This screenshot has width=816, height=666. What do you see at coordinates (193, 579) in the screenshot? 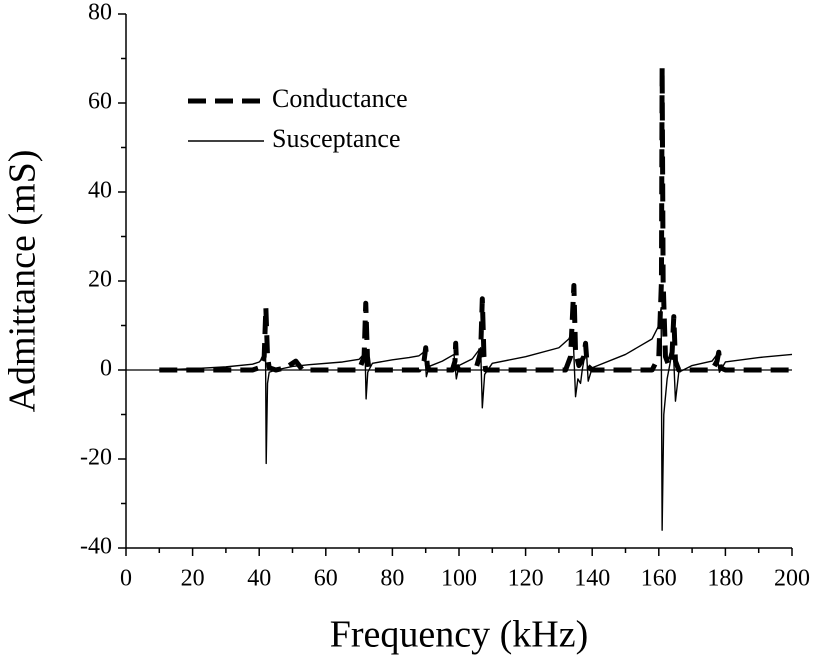
I see `x-tick-label: 20` at bounding box center [193, 579].